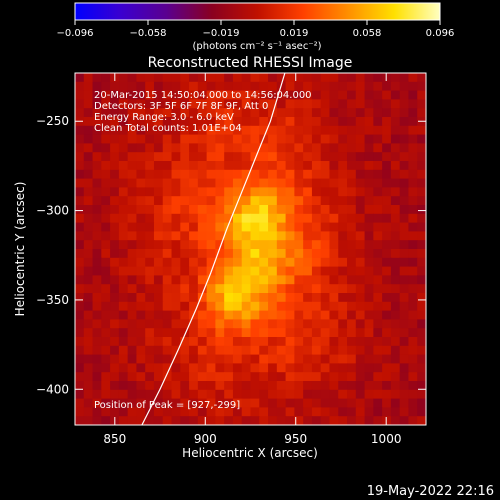  Describe the element at coordinates (294, 33) in the screenshot. I see `colorbar-tick-label: 0.019` at that location.